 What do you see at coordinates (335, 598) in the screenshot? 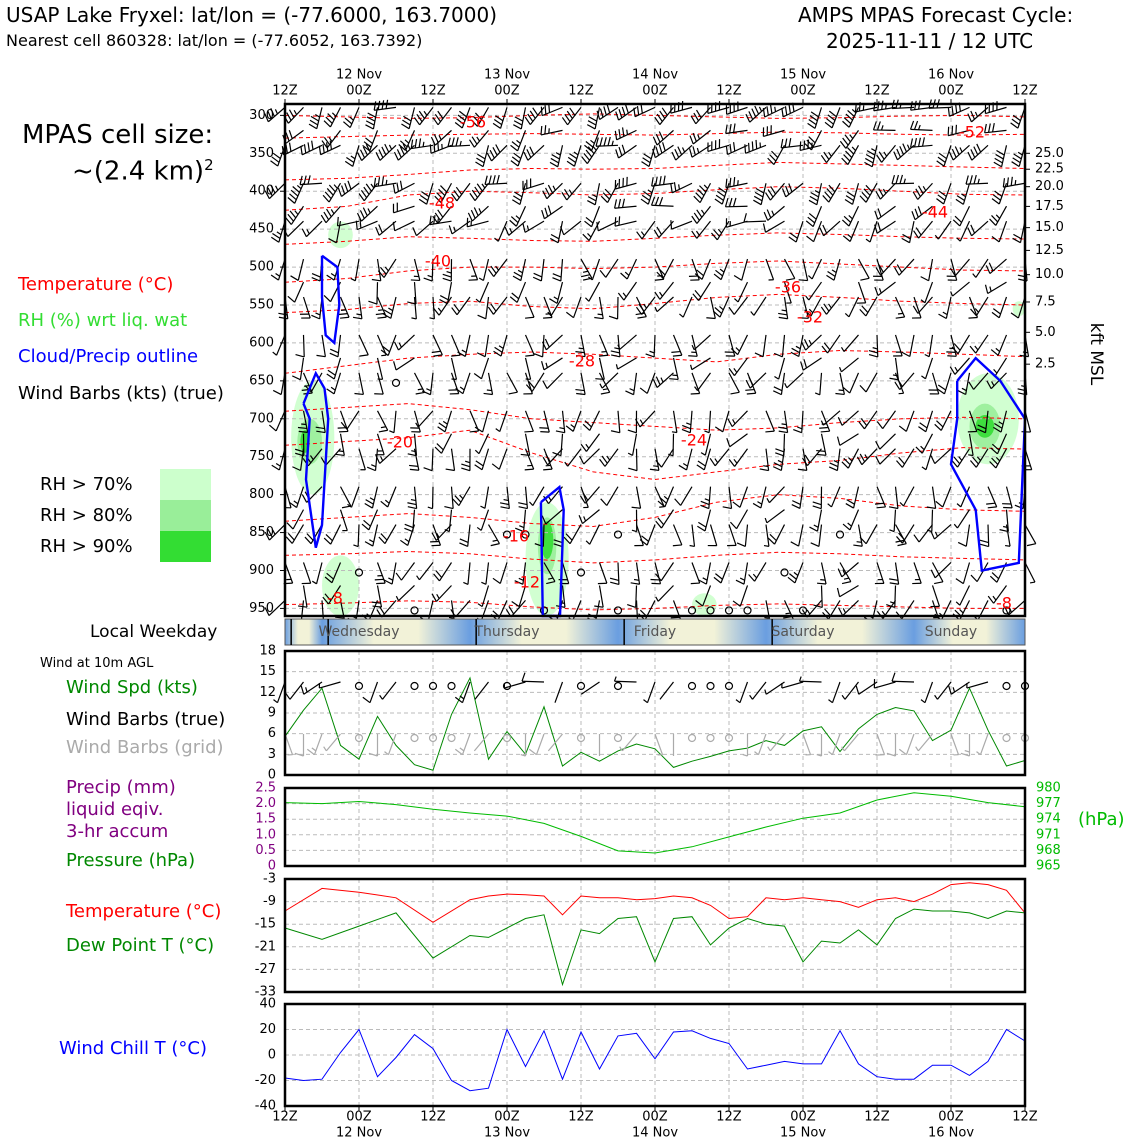
I see `isotherm-label: -8` at bounding box center [335, 598].